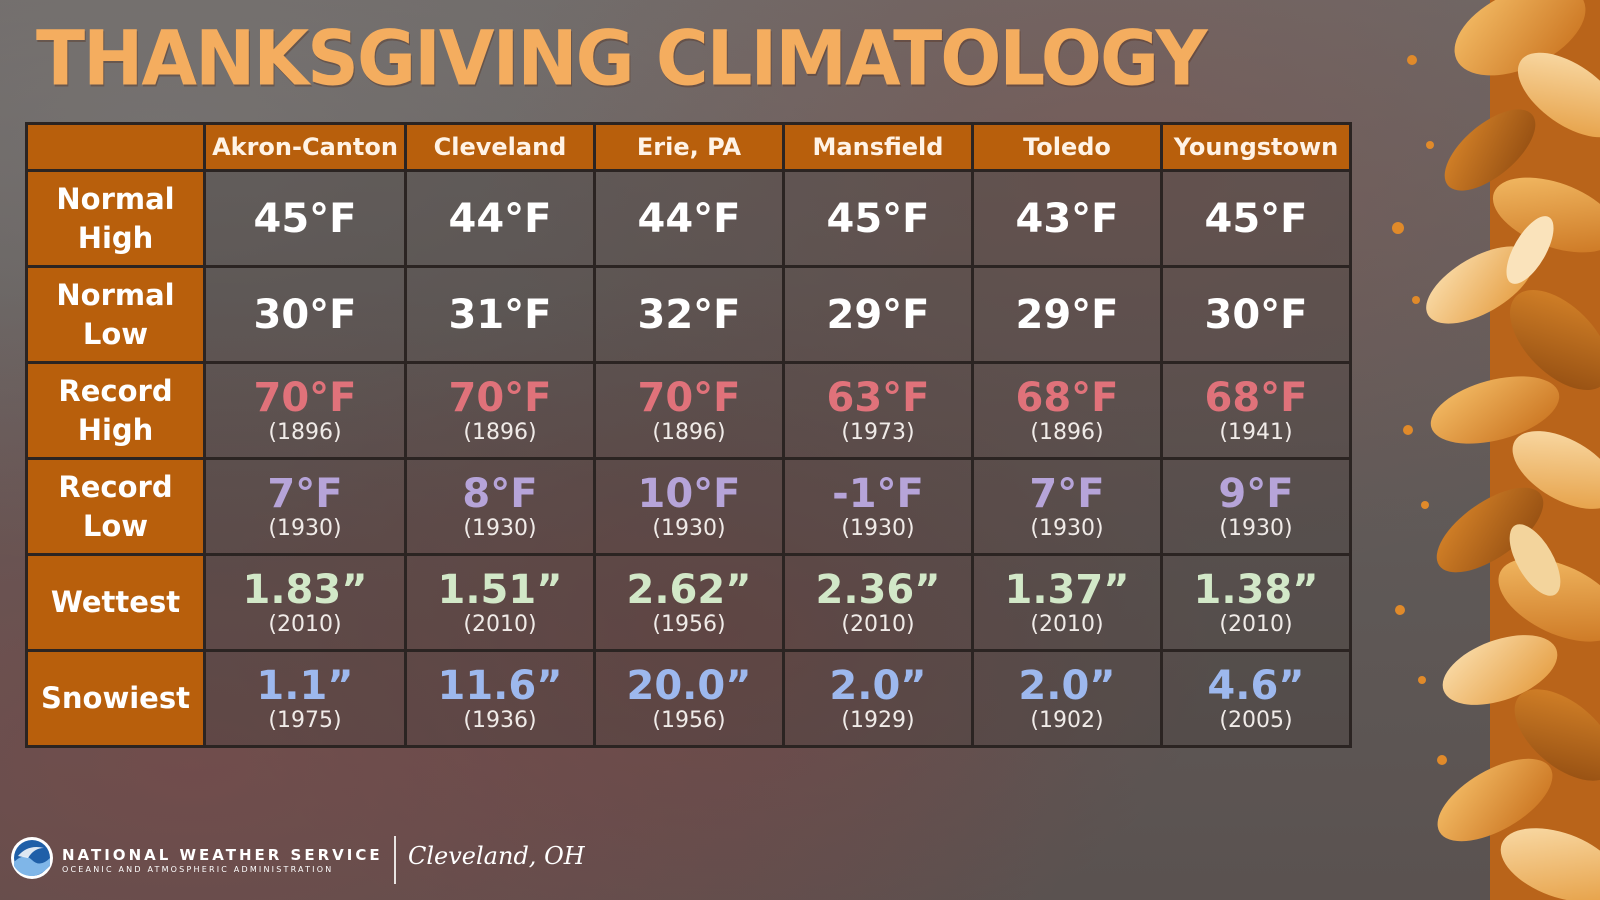 This screenshot has height=900, width=1600. What do you see at coordinates (198, 869) in the screenshot?
I see `agency-parent: OCEANIC AND ATMOSPHERIC ADMINISTRATION` at bounding box center [198, 869].